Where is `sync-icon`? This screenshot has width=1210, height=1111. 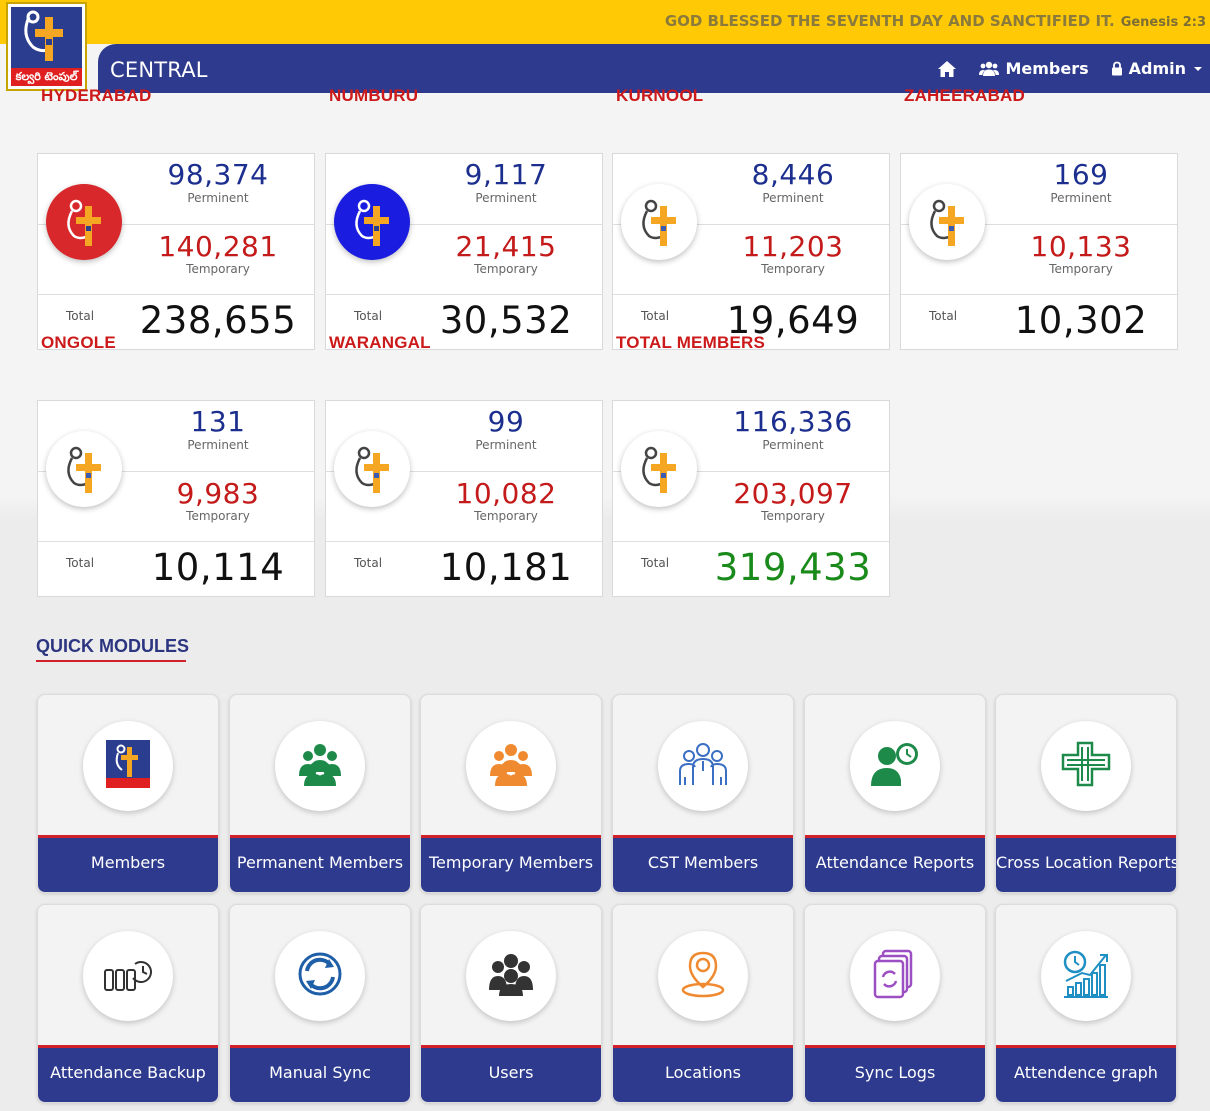
sync-icon is located at coordinates (320, 976).